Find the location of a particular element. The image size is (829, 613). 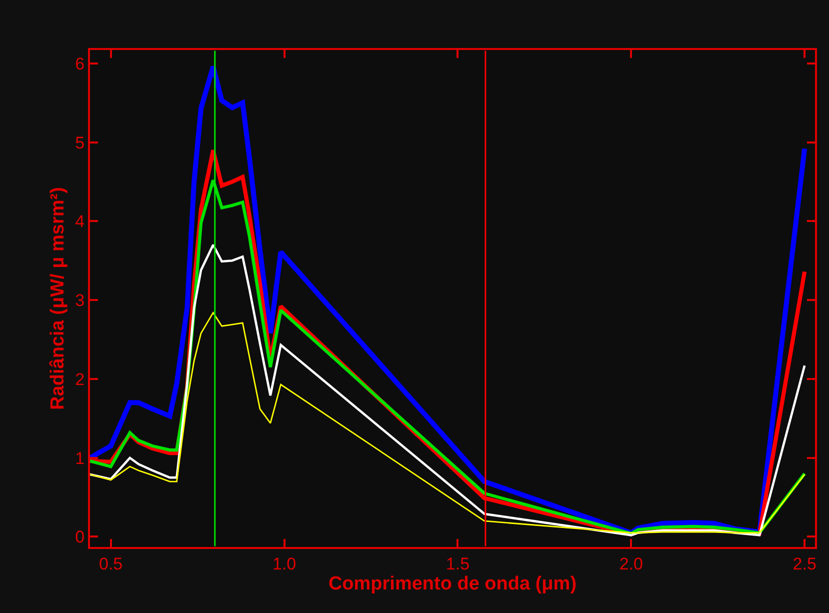

y-axis-title: Radiância (μW/ μ msrm²) is located at coordinates (57, 298).